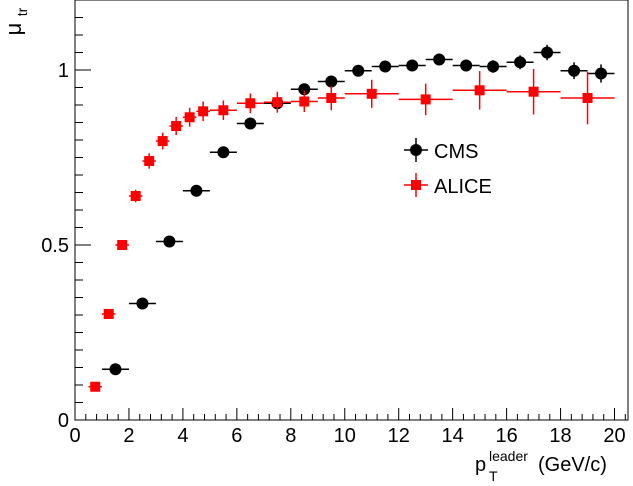 The width and height of the screenshot is (633, 486). What do you see at coordinates (463, 187) in the screenshot?
I see `legend-label-alice: ALICE` at bounding box center [463, 187].